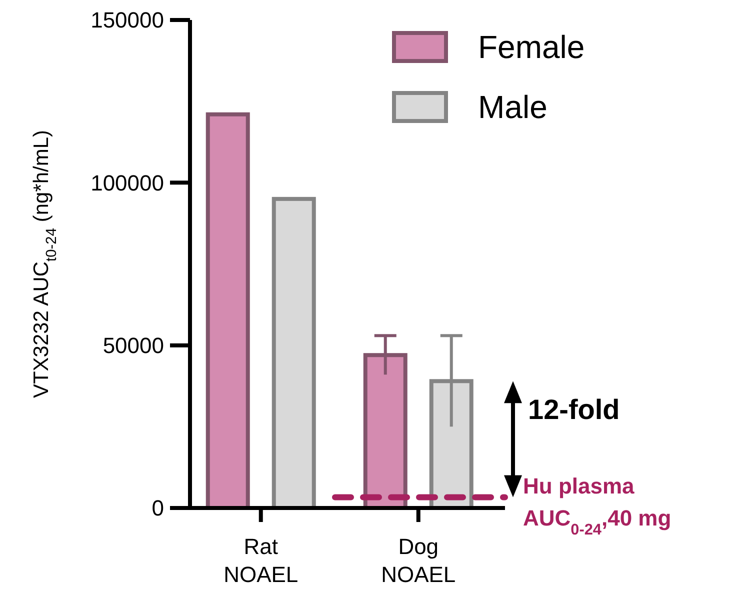  Describe the element at coordinates (531, 47) in the screenshot. I see `legend-label: Female` at that location.